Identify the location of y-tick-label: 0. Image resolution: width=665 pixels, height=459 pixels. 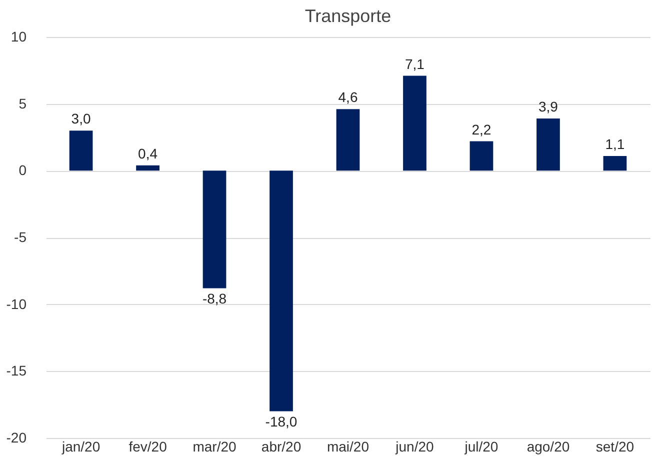
(22, 170).